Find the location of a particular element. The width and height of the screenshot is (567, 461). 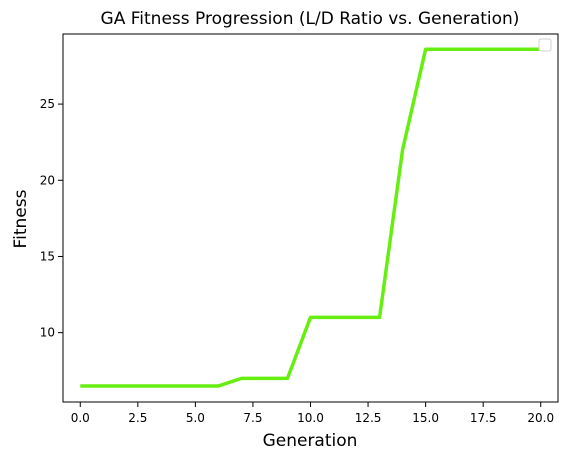

x-tick-label: 20.0 is located at coordinates (540, 418).